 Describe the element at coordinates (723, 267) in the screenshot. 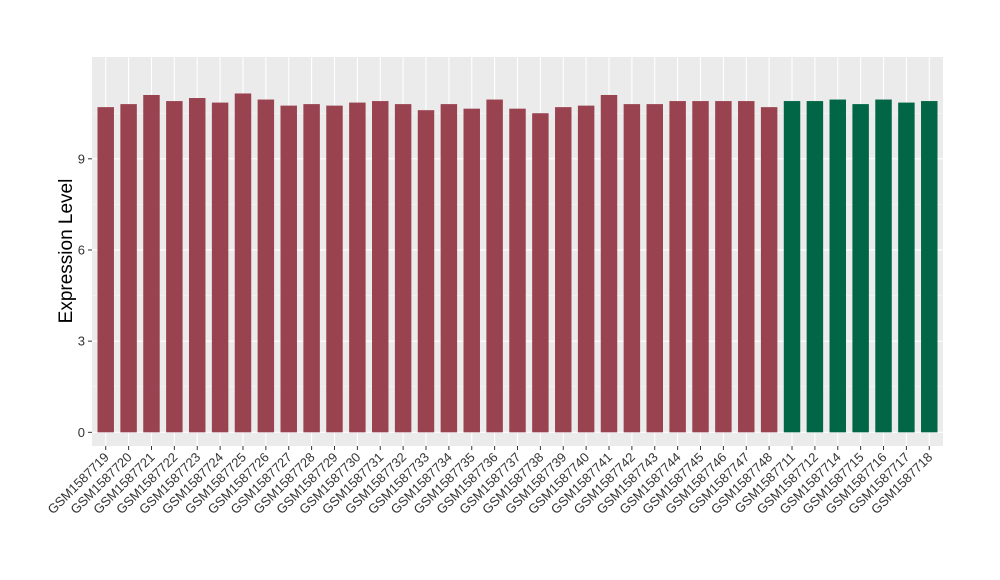

I see `bar-GSM1587746` at that location.